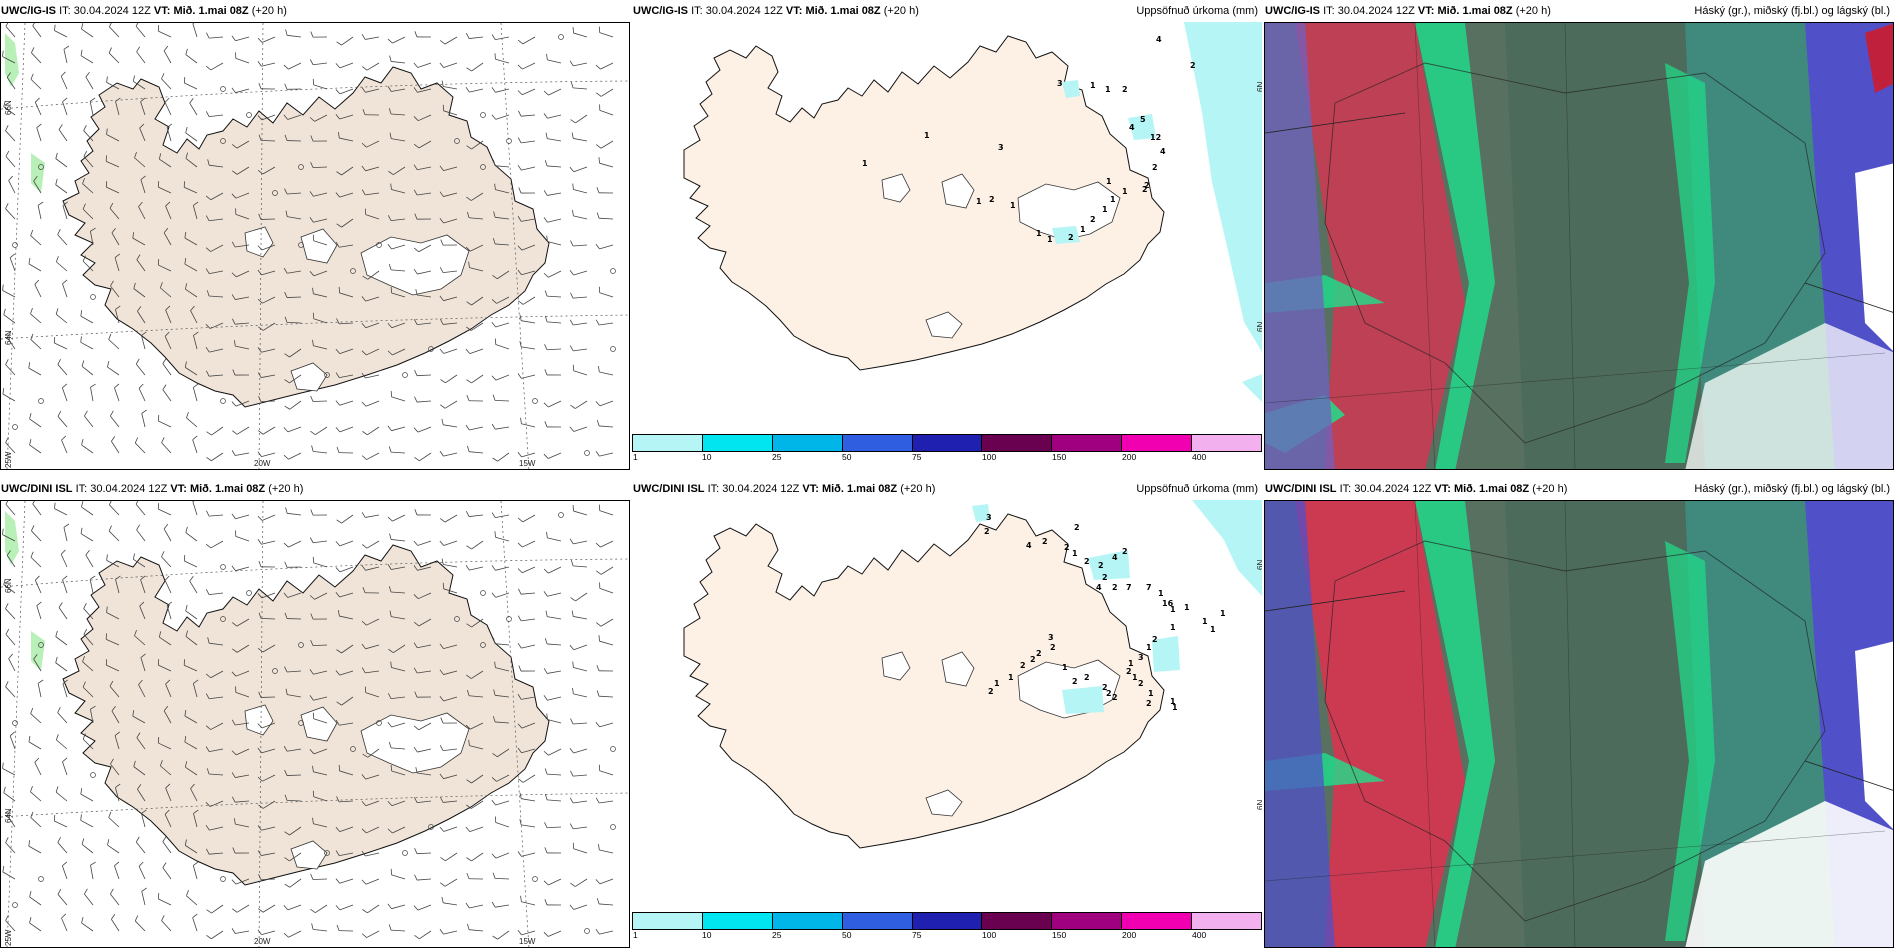  Describe the element at coordinates (587, 931) in the screenshot. I see `calm-circle` at that location.